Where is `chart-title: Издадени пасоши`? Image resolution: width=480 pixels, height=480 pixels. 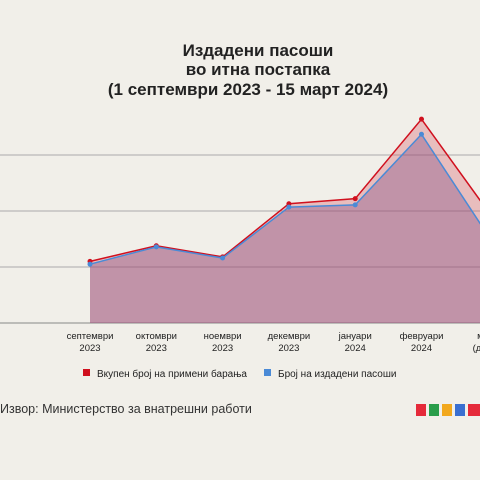
chart-title: Издадени пасоши is located at coordinates (258, 50).